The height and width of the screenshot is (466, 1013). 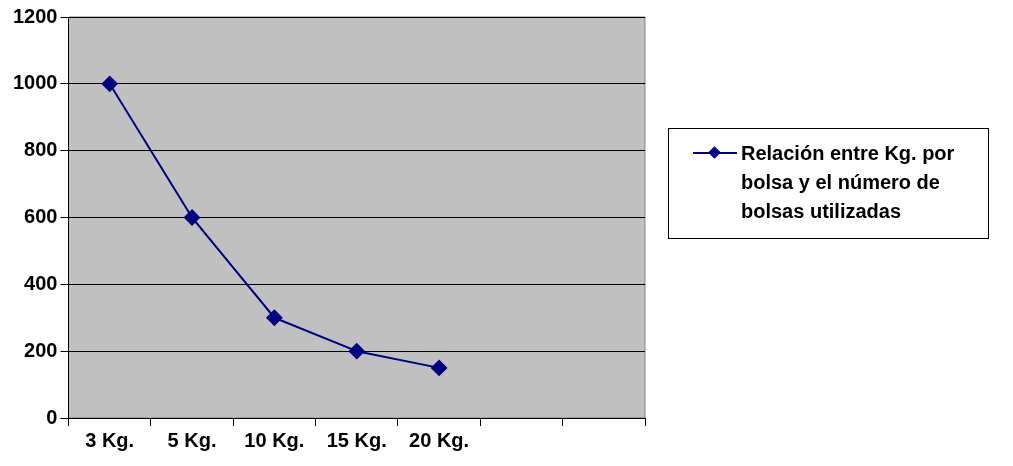 I want to click on x-tick-label: 20 Kg., so click(x=439, y=439).